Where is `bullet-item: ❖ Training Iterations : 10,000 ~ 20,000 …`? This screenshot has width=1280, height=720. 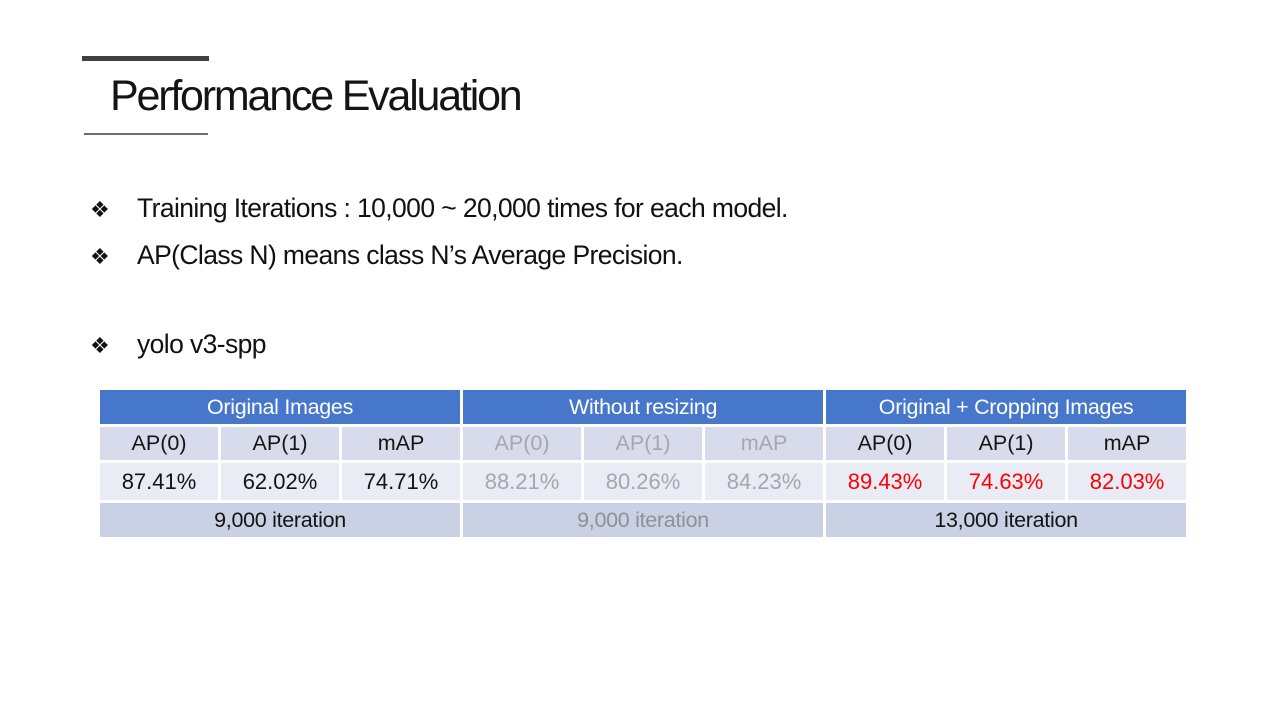 bullet-item: ❖ Training Iterations : 10,000 ~ 20,000 … is located at coordinates (640, 209).